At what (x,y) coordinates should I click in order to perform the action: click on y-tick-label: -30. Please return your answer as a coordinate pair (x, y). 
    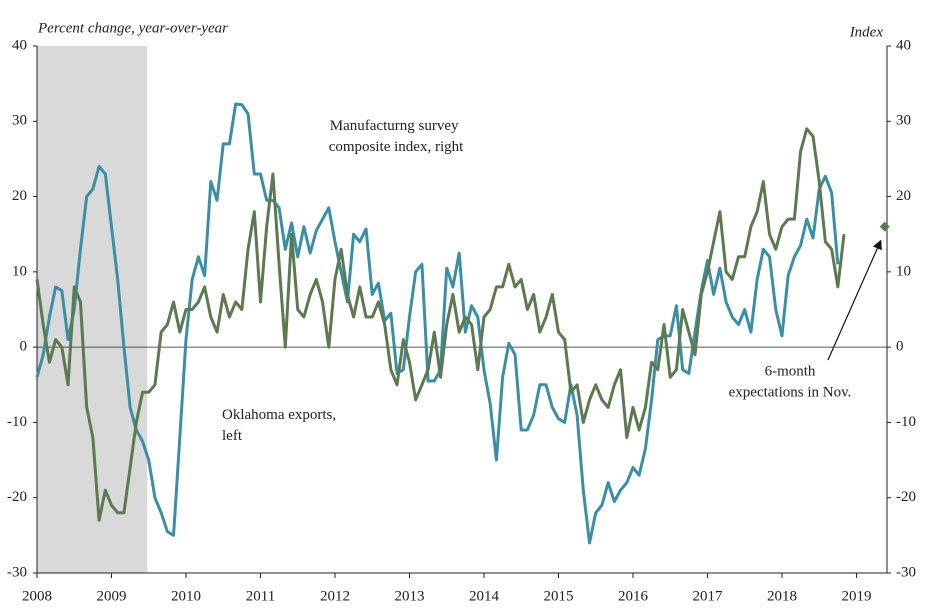
    Looking at the image, I should click on (17, 572).